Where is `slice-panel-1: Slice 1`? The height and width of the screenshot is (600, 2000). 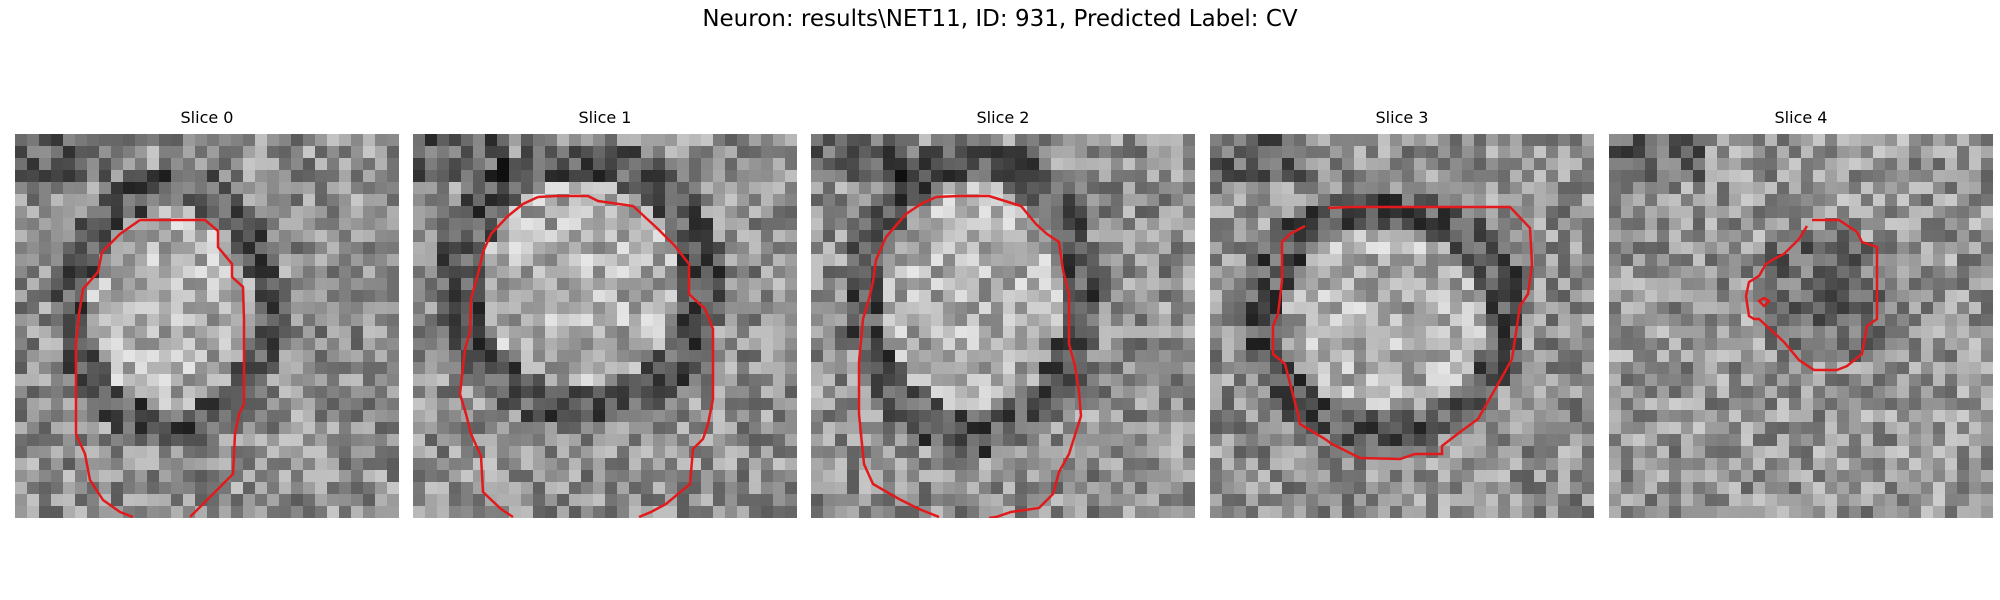
slice-panel-1: Slice 1 is located at coordinates (605, 313).